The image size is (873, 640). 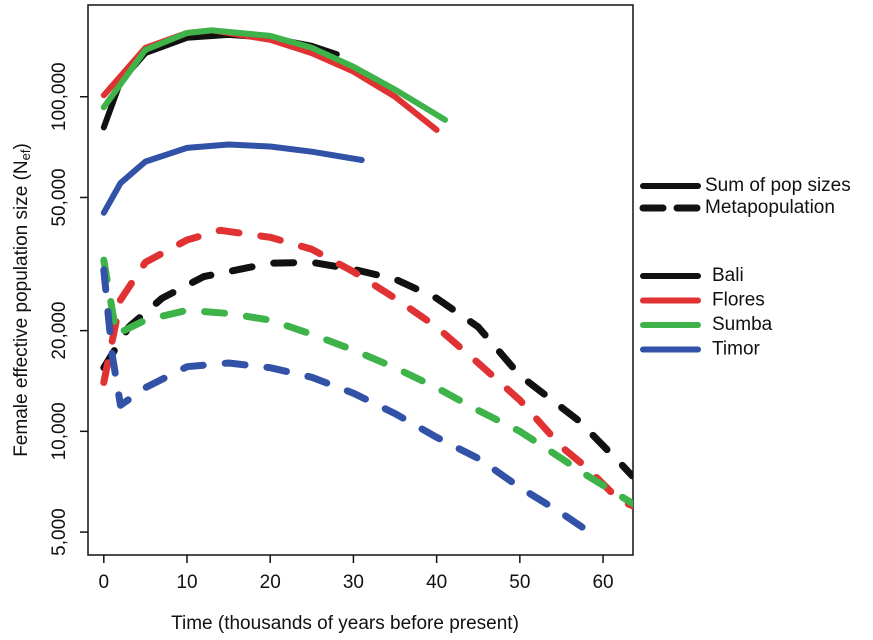 What do you see at coordinates (59, 431) in the screenshot?
I see `y-tick-label: 10,000` at bounding box center [59, 431].